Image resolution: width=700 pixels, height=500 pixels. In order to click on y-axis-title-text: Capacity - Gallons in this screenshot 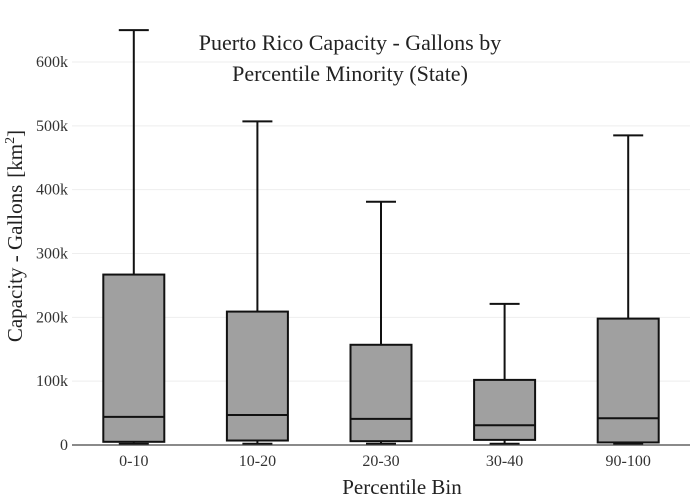, I will do `click(15, 263)`.